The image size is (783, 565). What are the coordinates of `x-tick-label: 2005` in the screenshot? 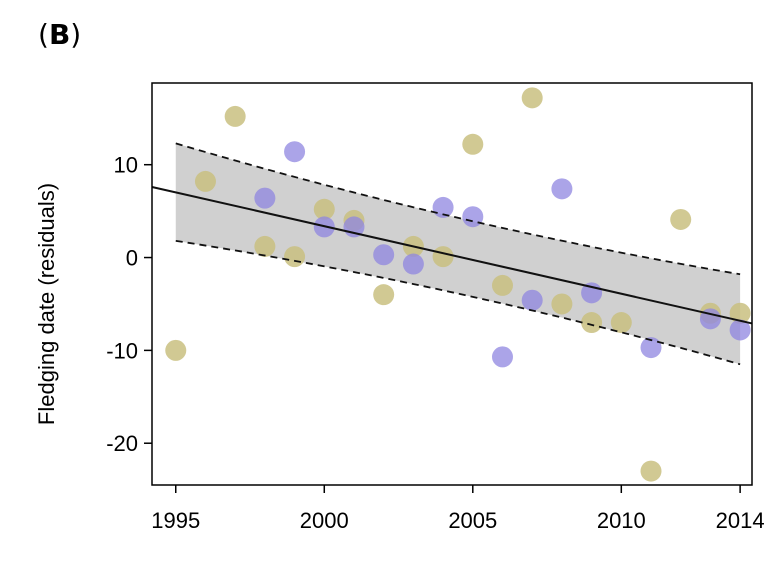 It's located at (472, 520).